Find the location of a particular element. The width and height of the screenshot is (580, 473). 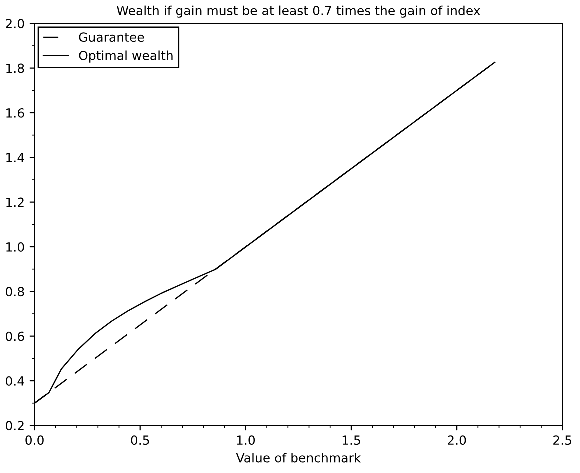

legend-label: Optimal wealth is located at coordinates (126, 56).